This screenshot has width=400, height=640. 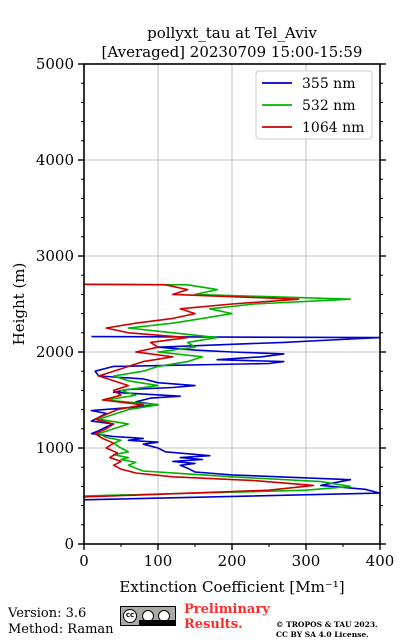 I want to click on version-info: Version: 3.6 Method: Raman, so click(x=61, y=622).